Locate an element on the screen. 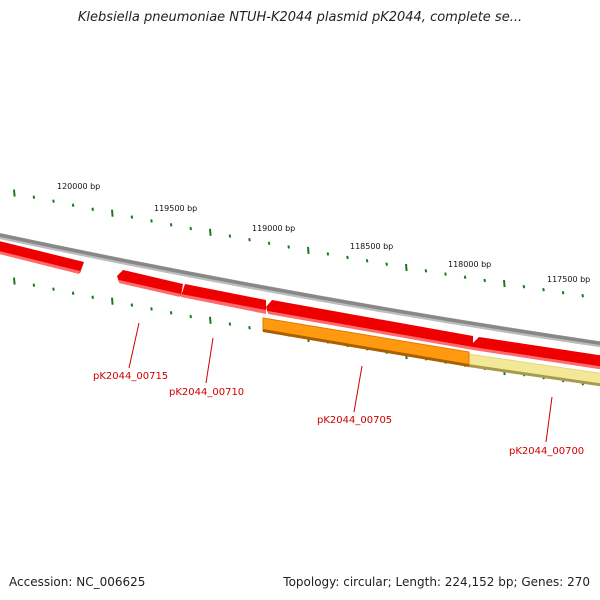 The width and height of the screenshot is (600, 600). gene-label-00705: pK2044_00705 is located at coordinates (354, 420).